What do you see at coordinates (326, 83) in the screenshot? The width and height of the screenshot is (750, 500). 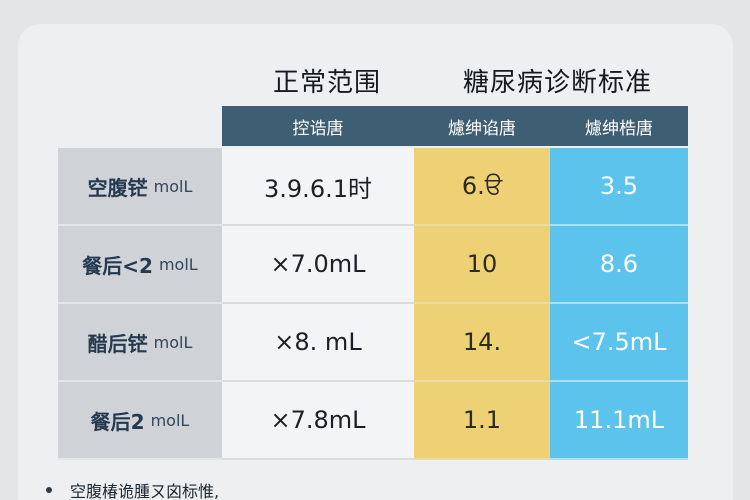 I see `normal-range-header: 正常范围` at bounding box center [326, 83].